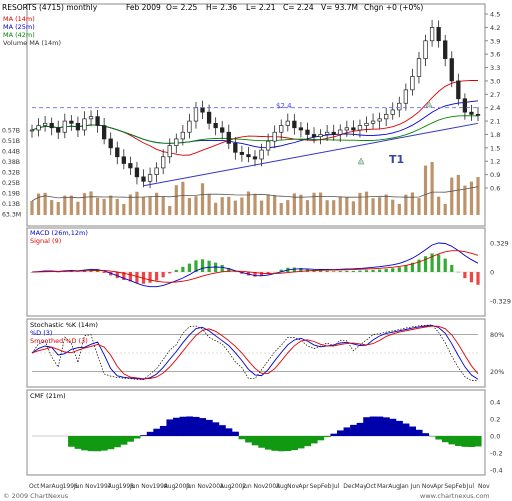  What do you see at coordinates (50, 7) in the screenshot?
I see `header-symbol: RESORTS (4715) monthly` at bounding box center [50, 7].